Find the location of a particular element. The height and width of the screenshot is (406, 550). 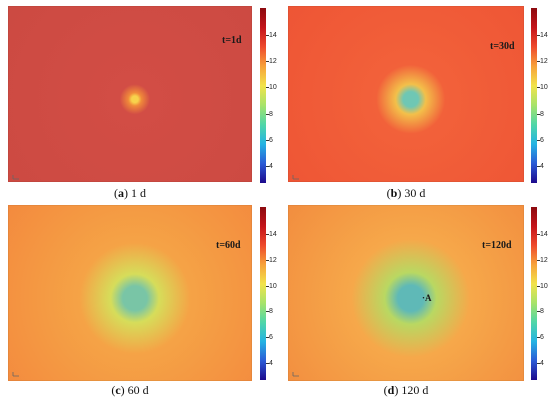

time-label: t=60d is located at coordinates (228, 245).